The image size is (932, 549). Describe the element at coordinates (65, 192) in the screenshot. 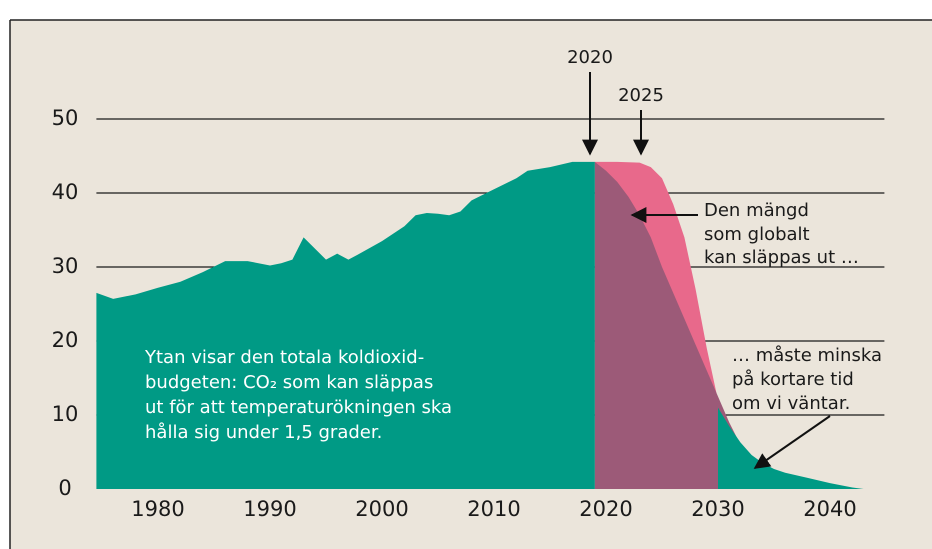

I see `y-tick-label: 40` at that location.